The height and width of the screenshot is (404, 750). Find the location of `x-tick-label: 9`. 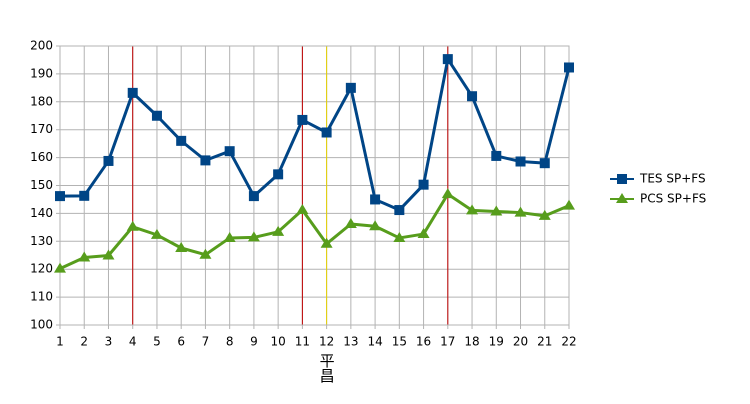

x-tick-label: 9 is located at coordinates (254, 342).